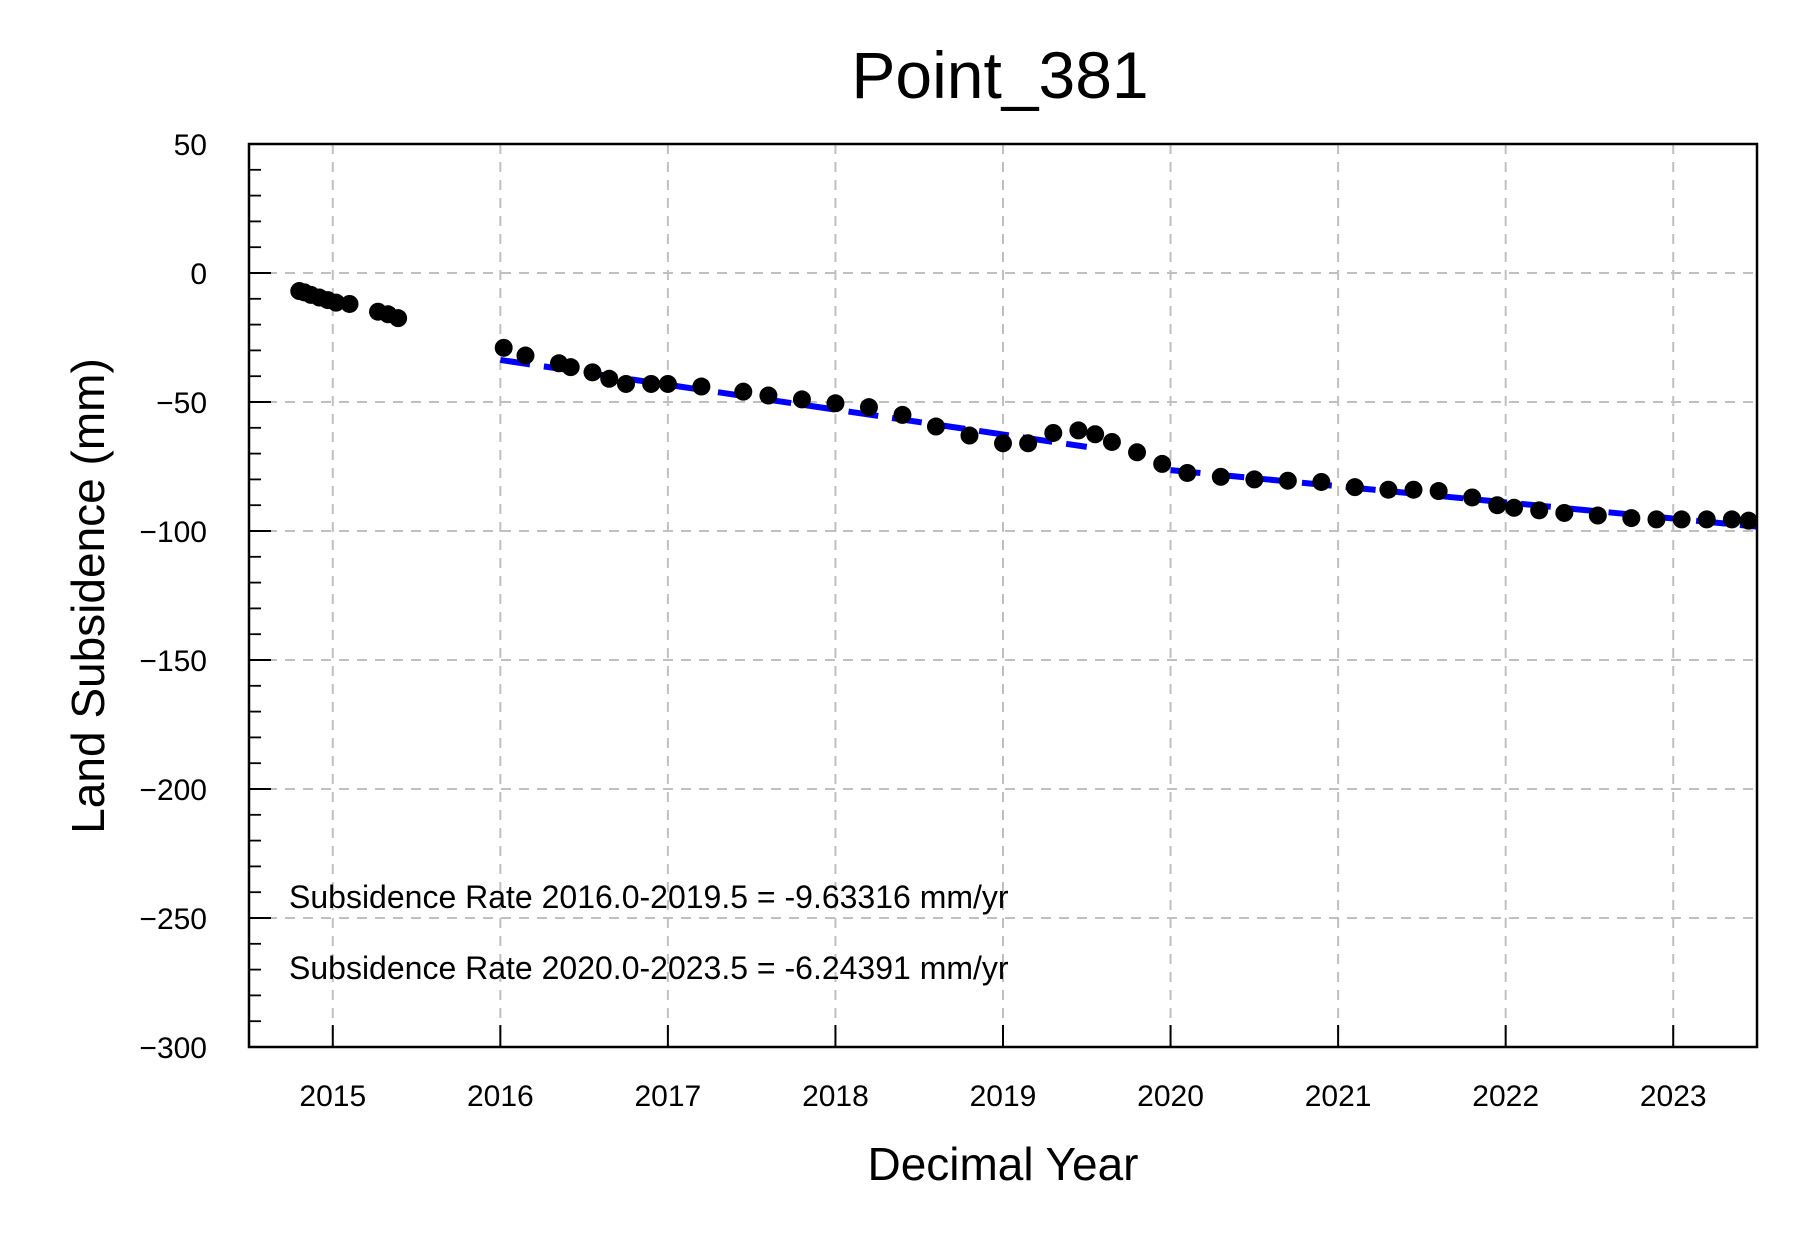  What do you see at coordinates (1003, 1096) in the screenshot?
I see `x-tick-label: 2019` at bounding box center [1003, 1096].